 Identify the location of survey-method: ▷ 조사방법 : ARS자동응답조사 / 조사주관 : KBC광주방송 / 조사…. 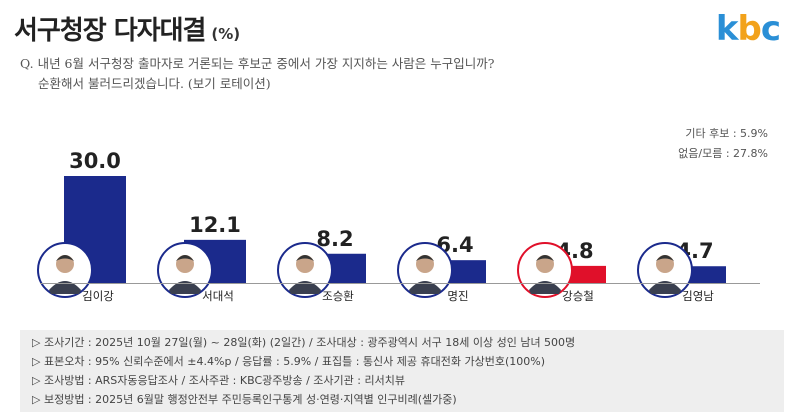
(218, 380).